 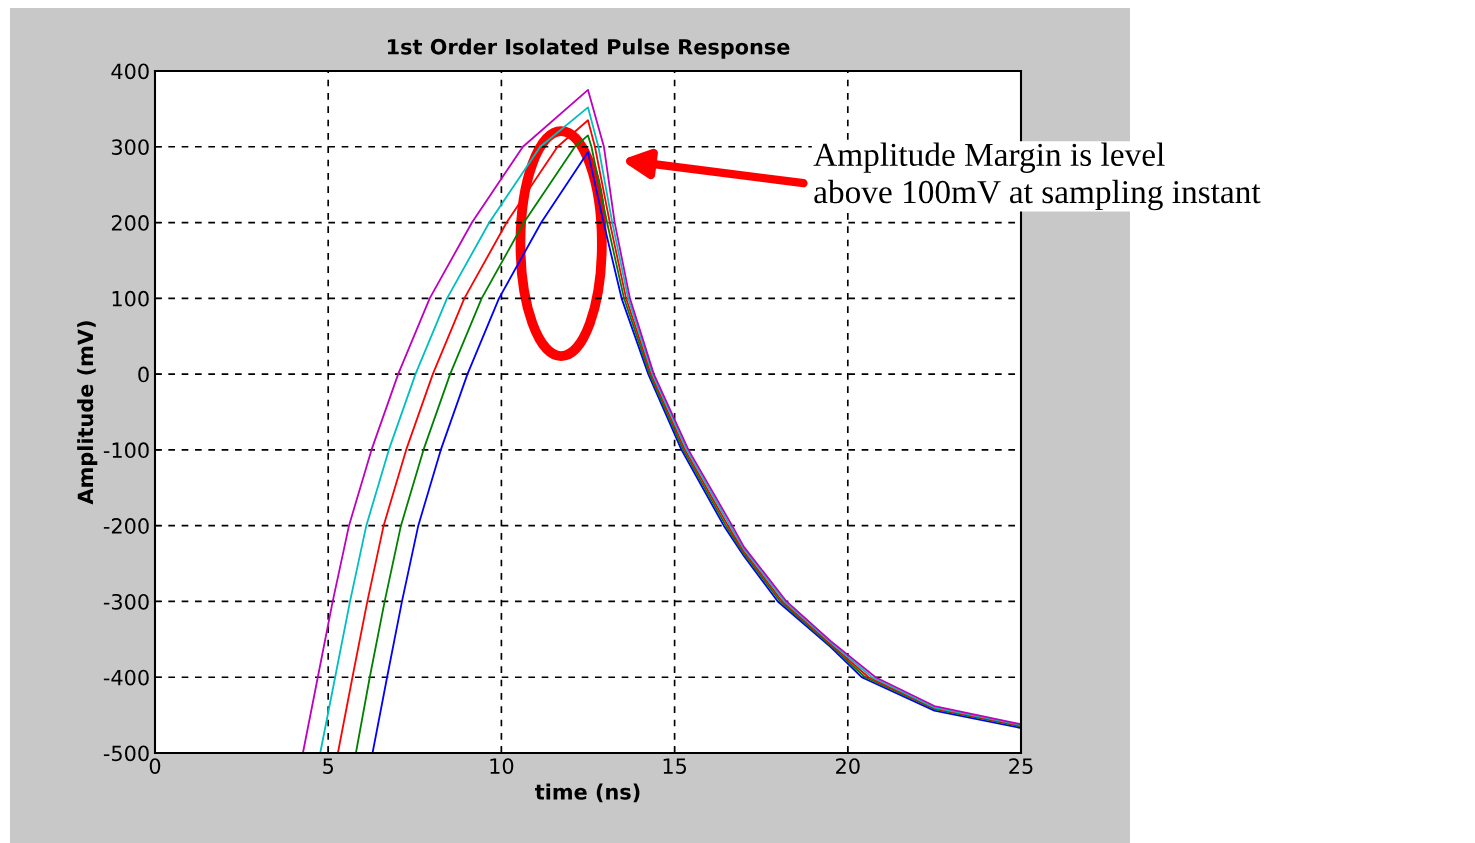 What do you see at coordinates (675, 766) in the screenshot?
I see `x-tick-label: 15` at bounding box center [675, 766].